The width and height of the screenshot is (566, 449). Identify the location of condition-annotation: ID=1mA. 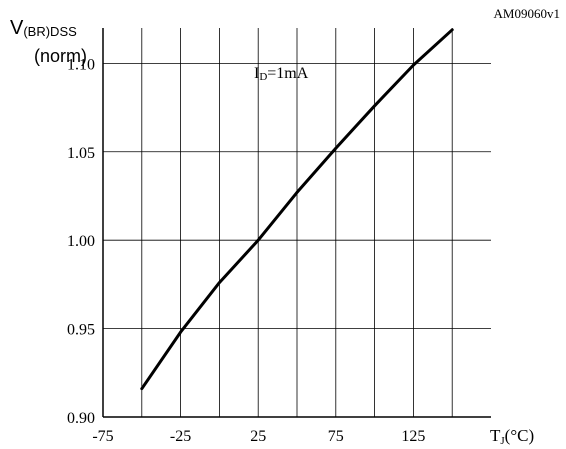
(281, 74).